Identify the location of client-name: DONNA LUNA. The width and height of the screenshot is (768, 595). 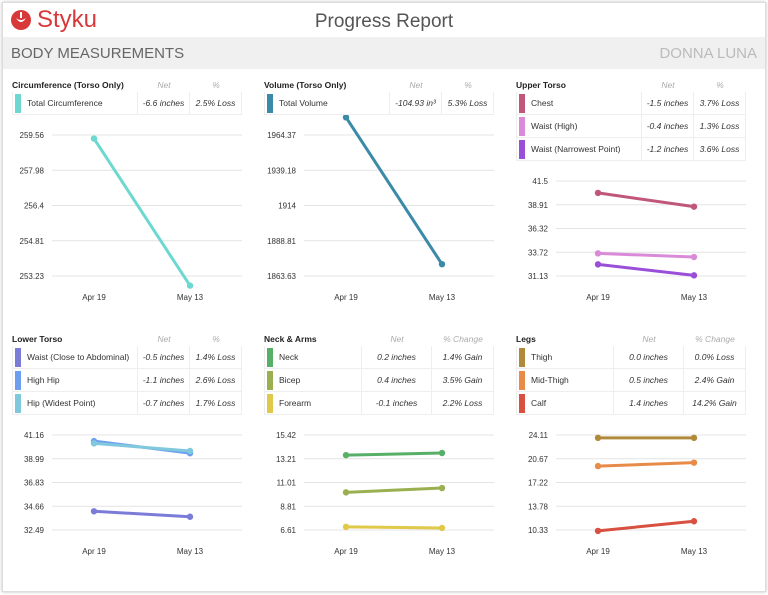
(708, 53).